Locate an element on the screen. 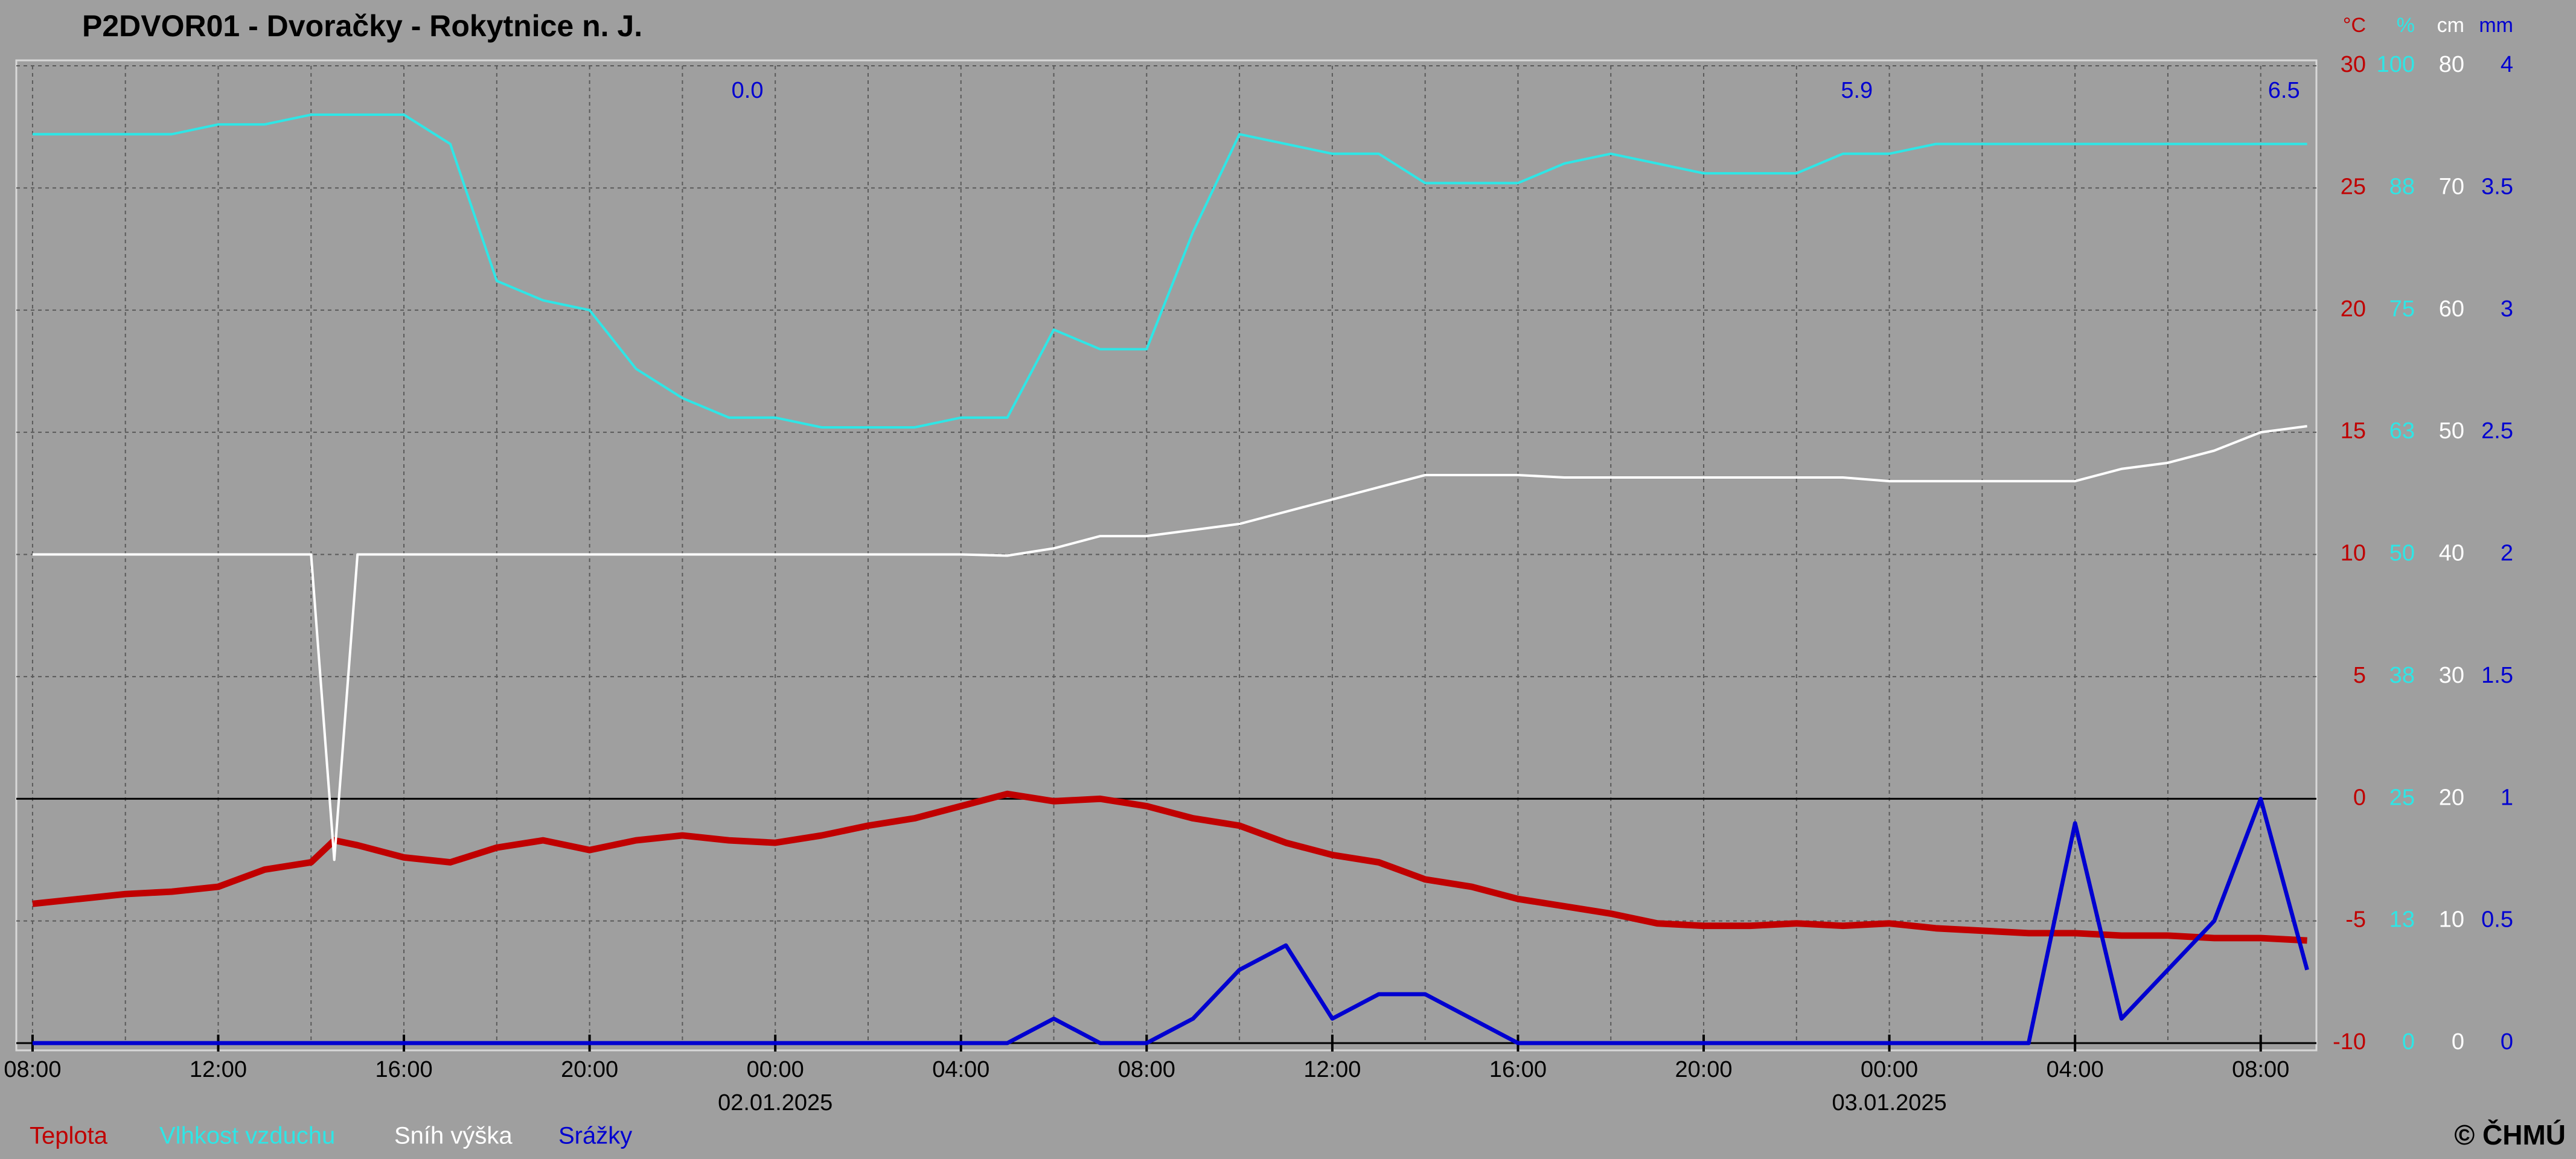 Image resolution: width=2576 pixels, height=1159 pixels. y-tick-label: 40 is located at coordinates (2451, 553).